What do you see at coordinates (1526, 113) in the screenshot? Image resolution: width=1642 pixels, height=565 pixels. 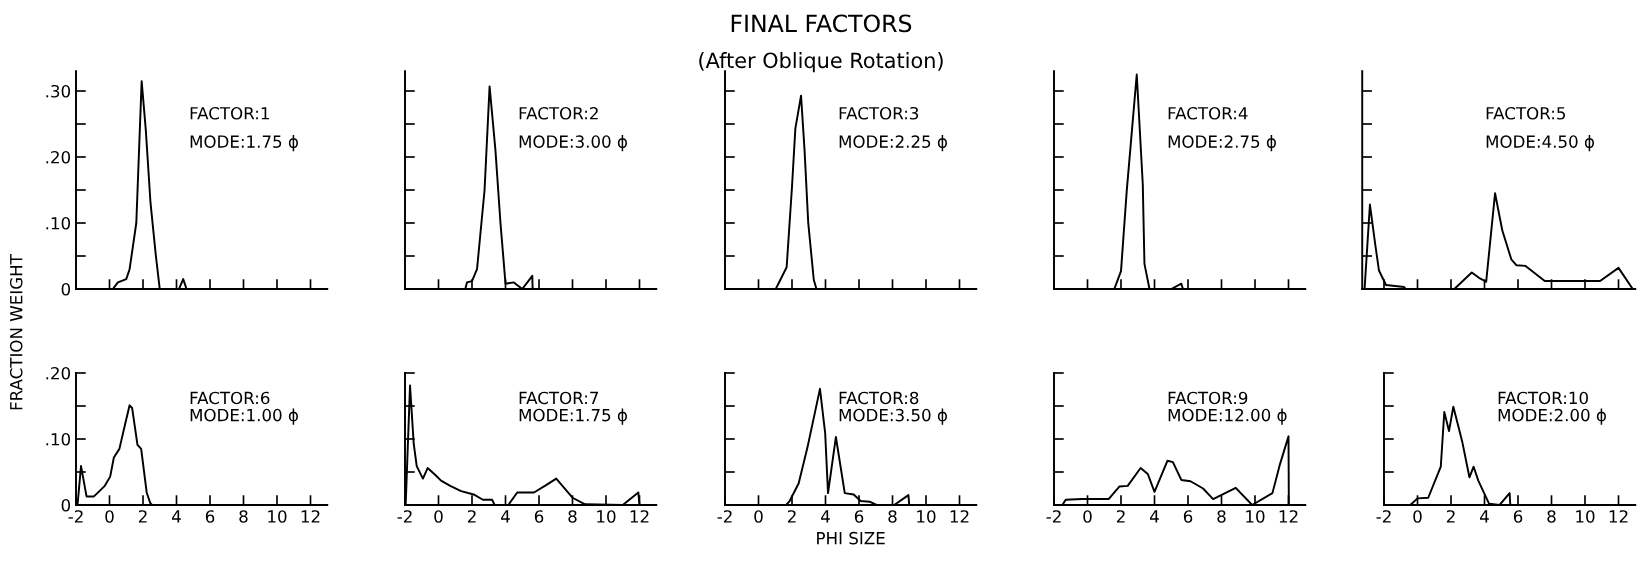 I see `annotation: FACTOR:5` at bounding box center [1526, 113].